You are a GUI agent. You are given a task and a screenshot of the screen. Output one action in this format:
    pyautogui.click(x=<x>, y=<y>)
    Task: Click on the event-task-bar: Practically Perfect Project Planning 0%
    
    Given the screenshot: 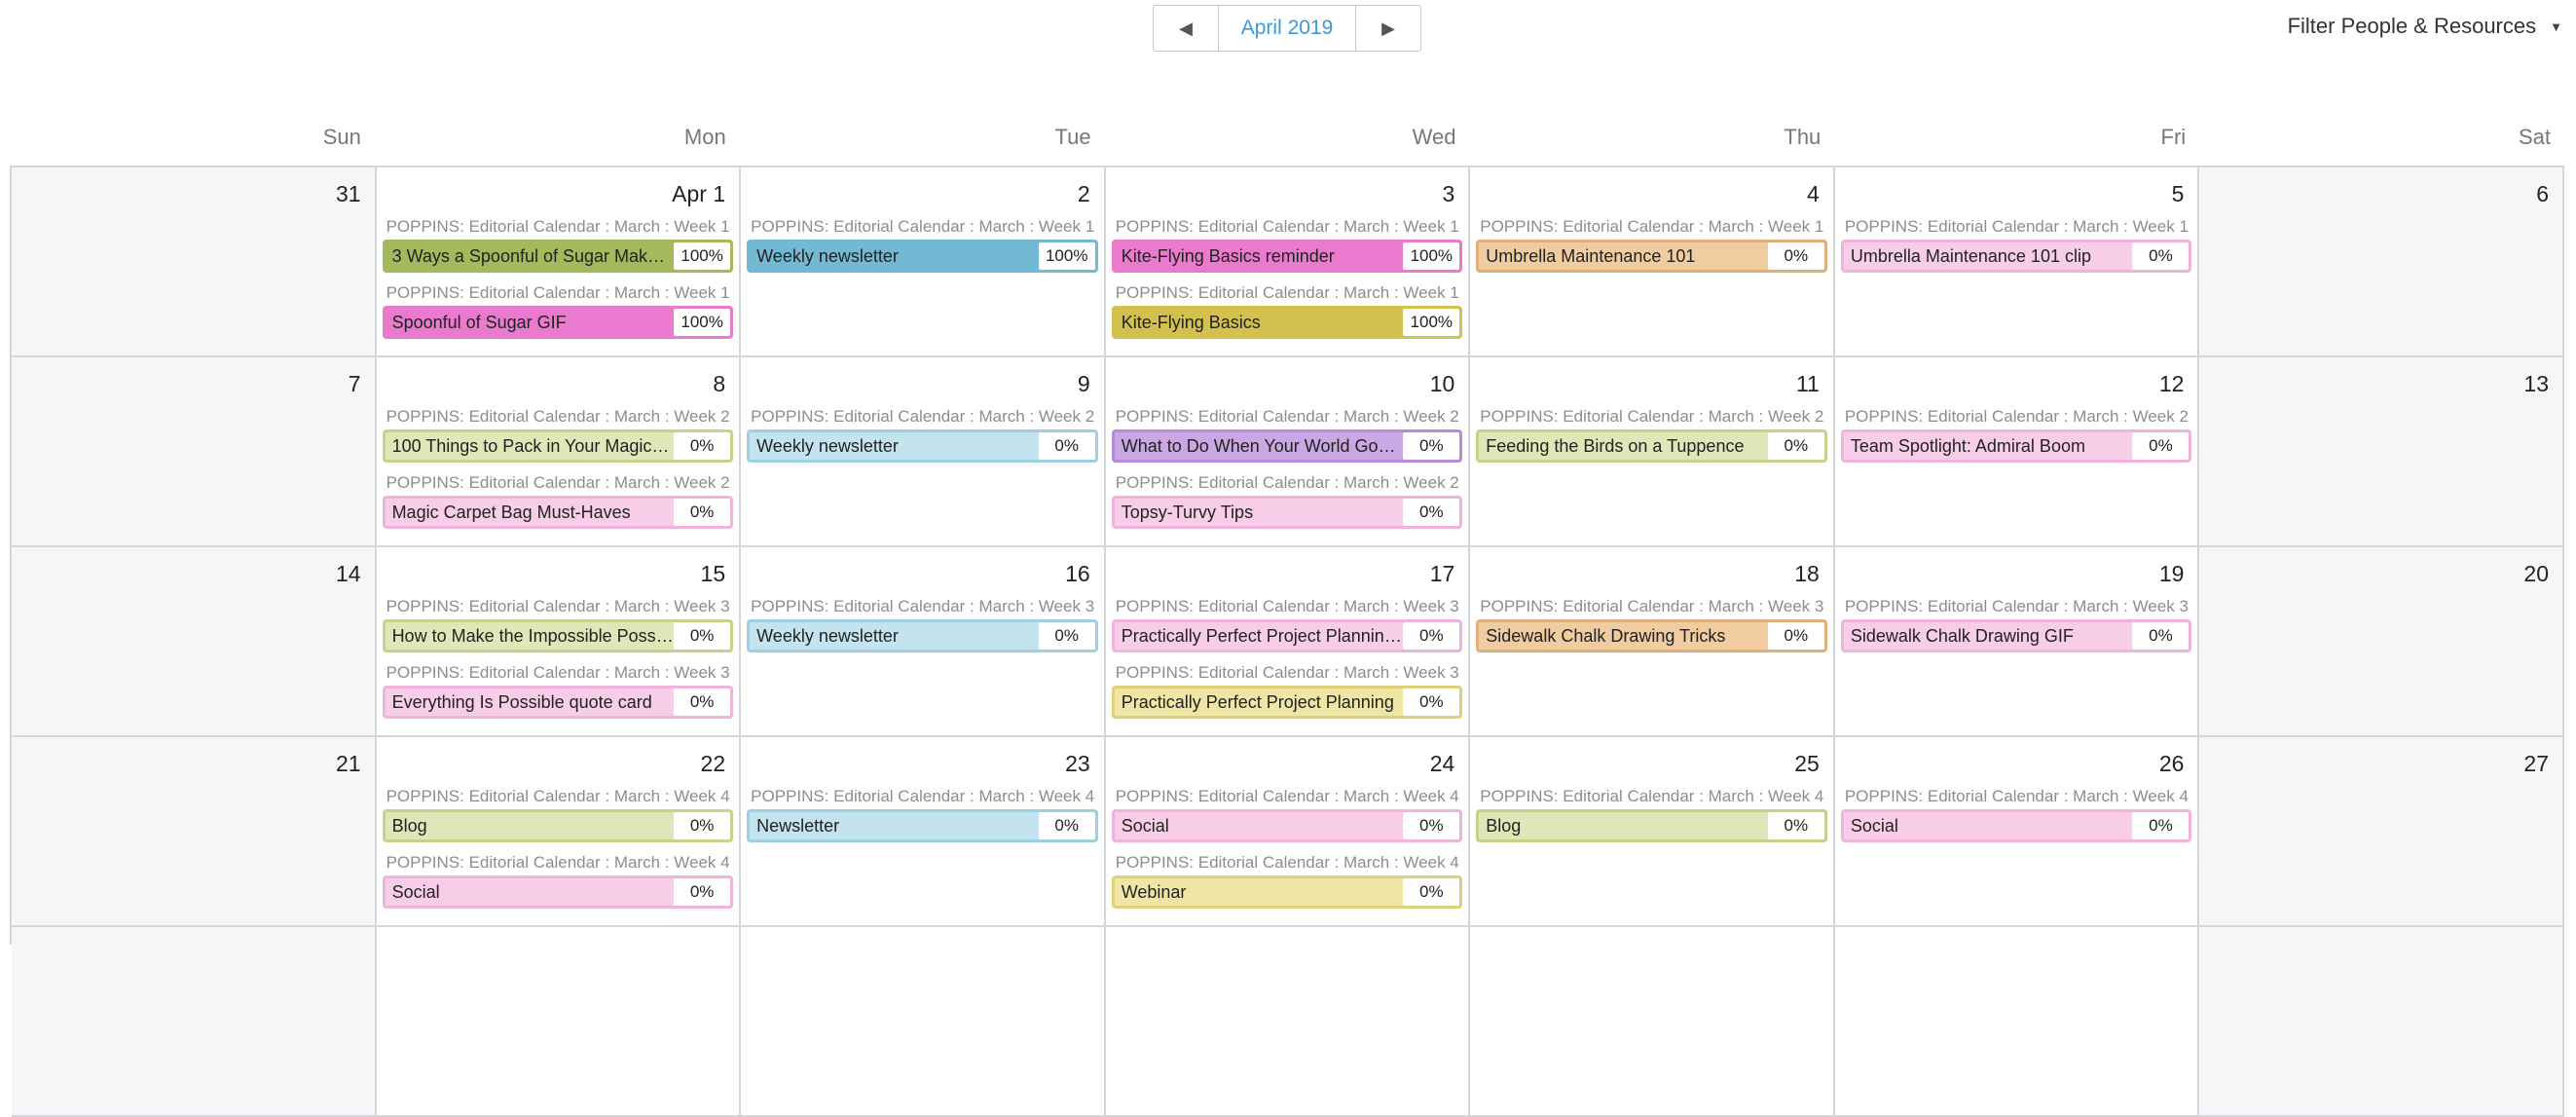 What is the action you would take?
    pyautogui.click(x=1287, y=702)
    